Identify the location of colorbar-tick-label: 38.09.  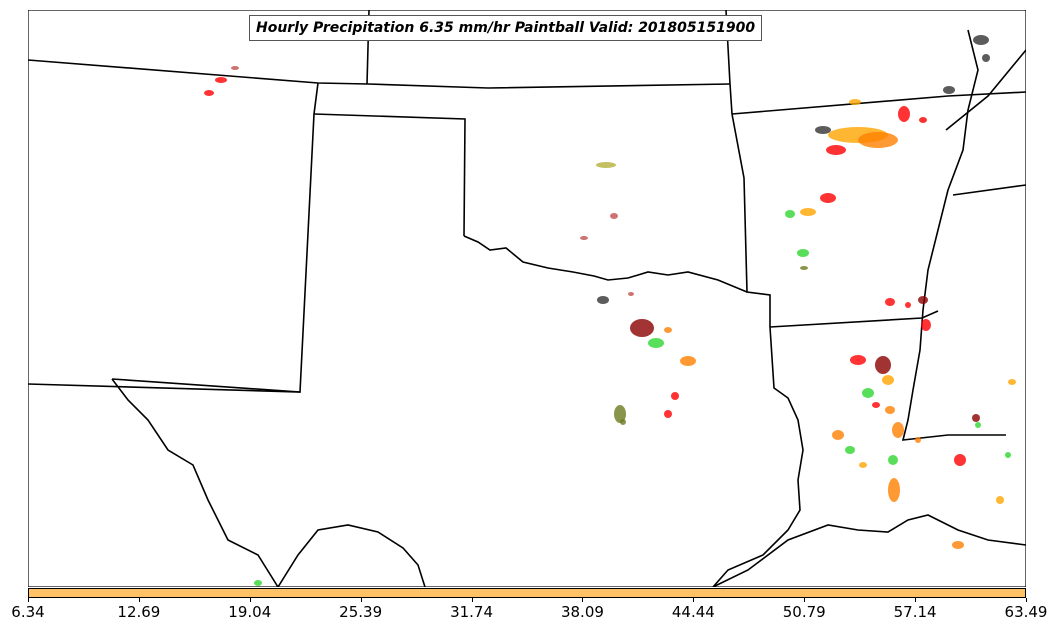
(582, 612).